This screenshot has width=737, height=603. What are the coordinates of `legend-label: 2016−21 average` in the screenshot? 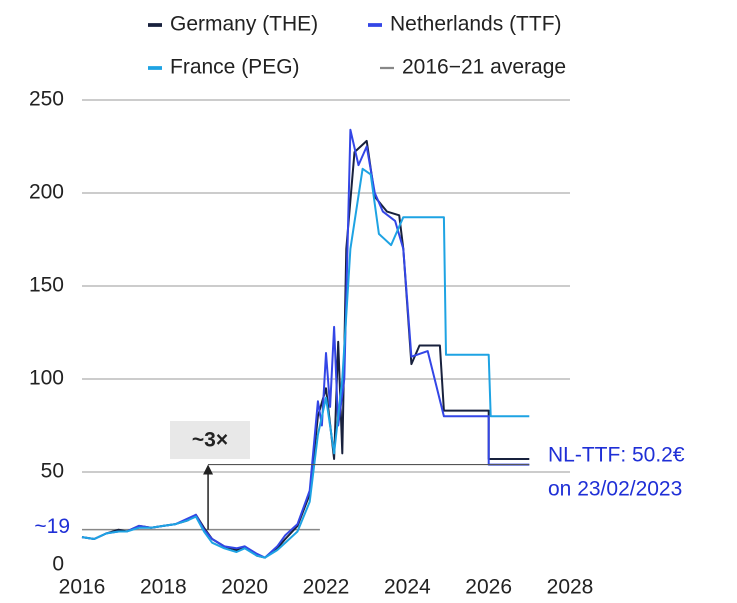 It's located at (484, 67).